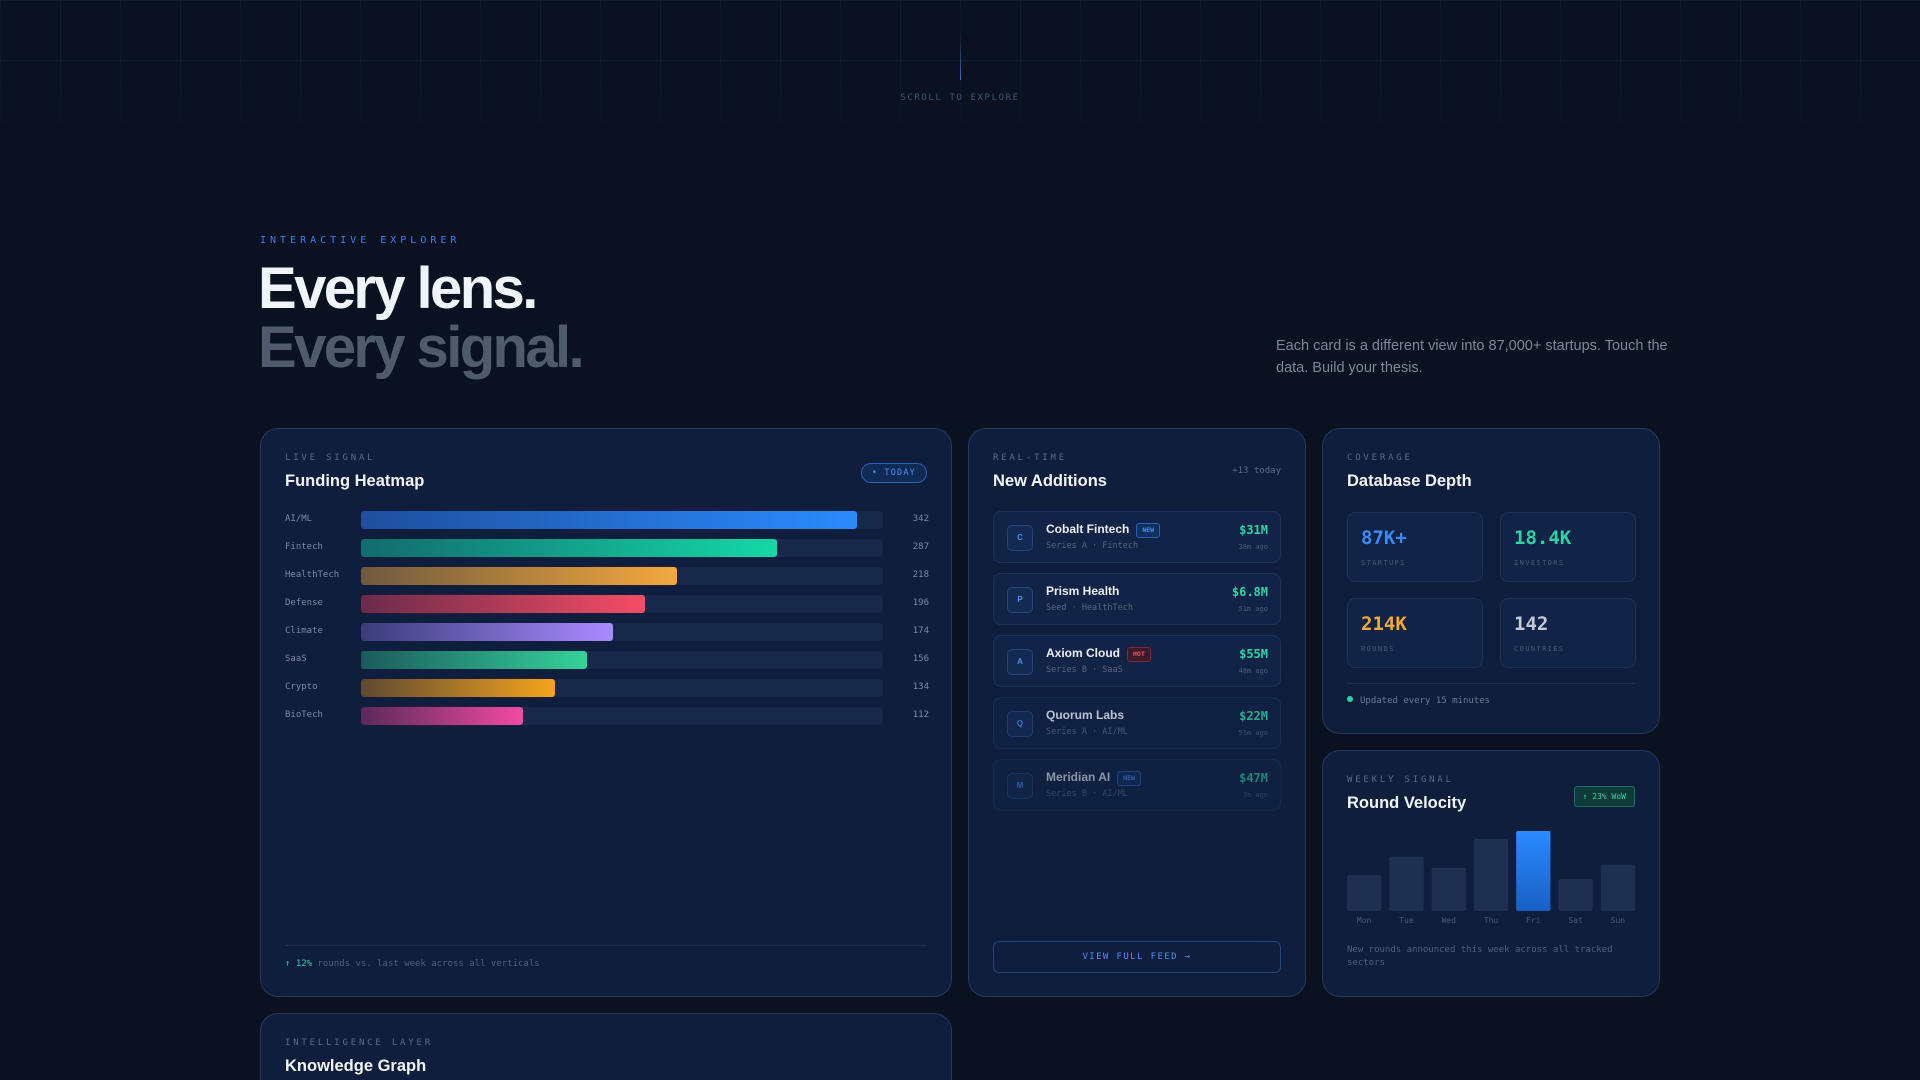  I want to click on stat-label: INVESTORS, so click(1539, 563).